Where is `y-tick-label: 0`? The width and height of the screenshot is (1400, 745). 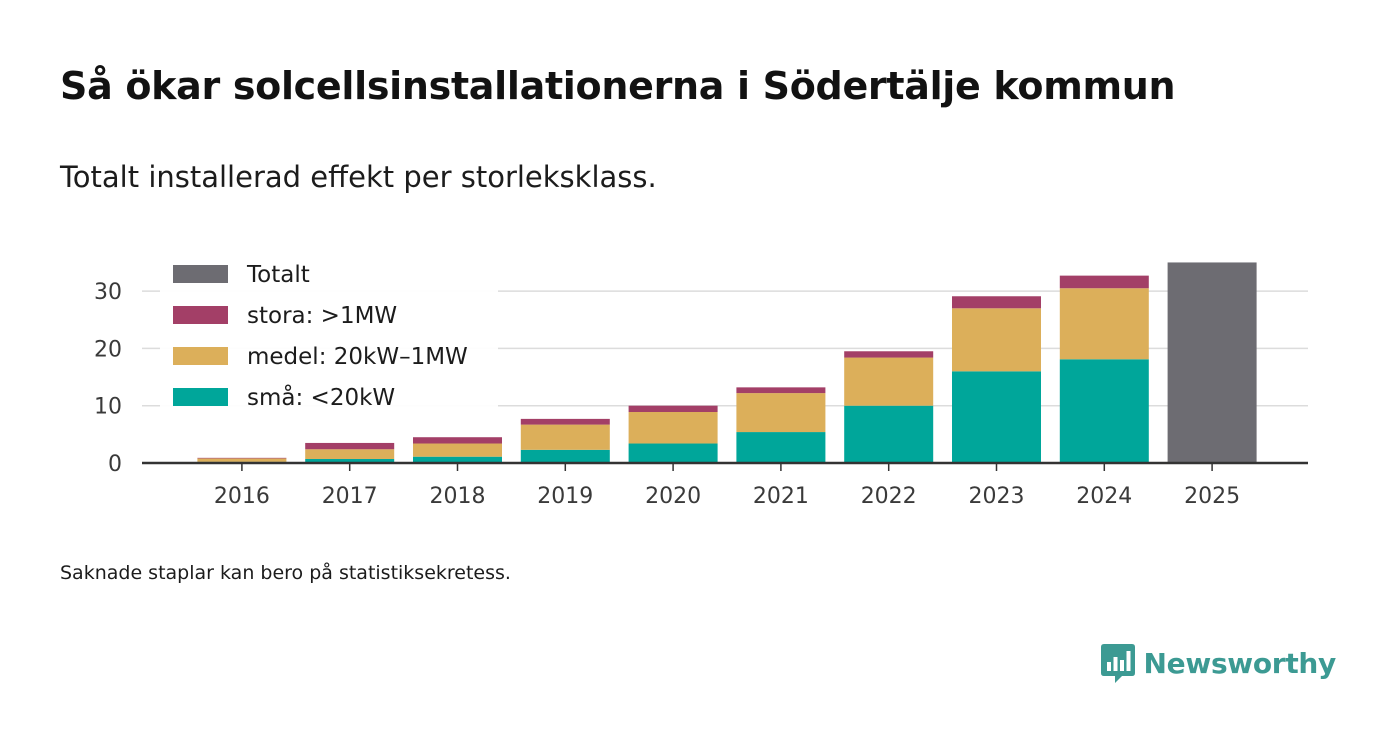 y-tick-label: 0 is located at coordinates (115, 464).